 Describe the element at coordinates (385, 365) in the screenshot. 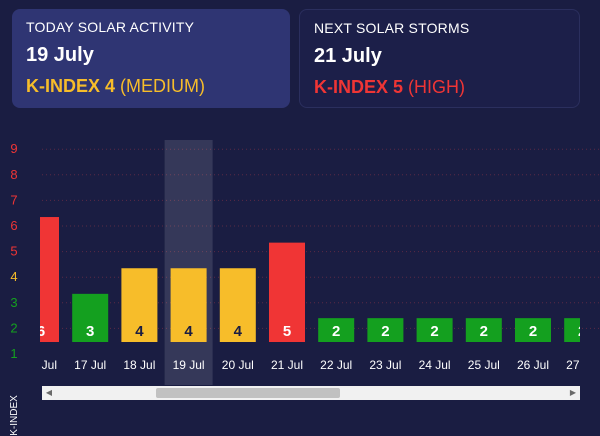

I see `x-tick-label: 23 Jul` at that location.